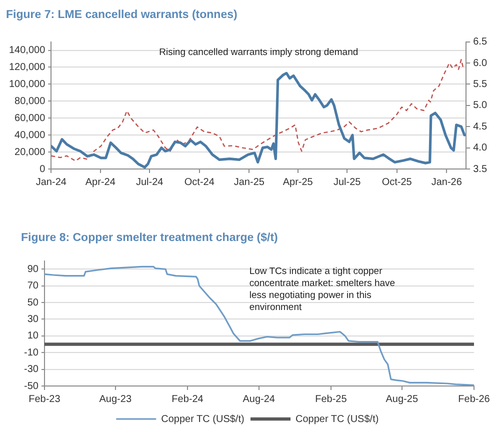 The width and height of the screenshot is (500, 436). What do you see at coordinates (331, 399) in the screenshot?
I see `x-tick-label: Feb-25` at bounding box center [331, 399].